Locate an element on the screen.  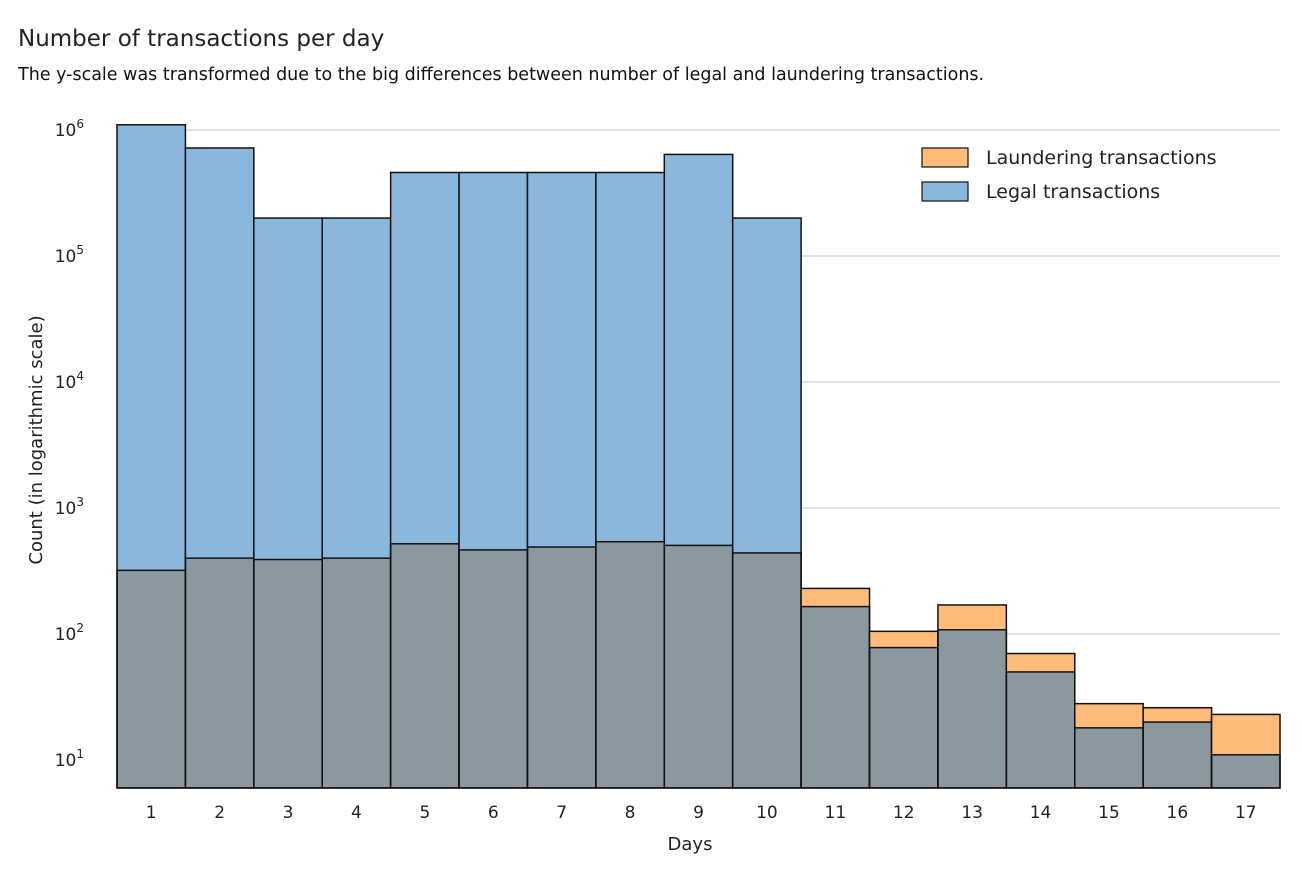
x-tick-label: 7 is located at coordinates (561, 813).